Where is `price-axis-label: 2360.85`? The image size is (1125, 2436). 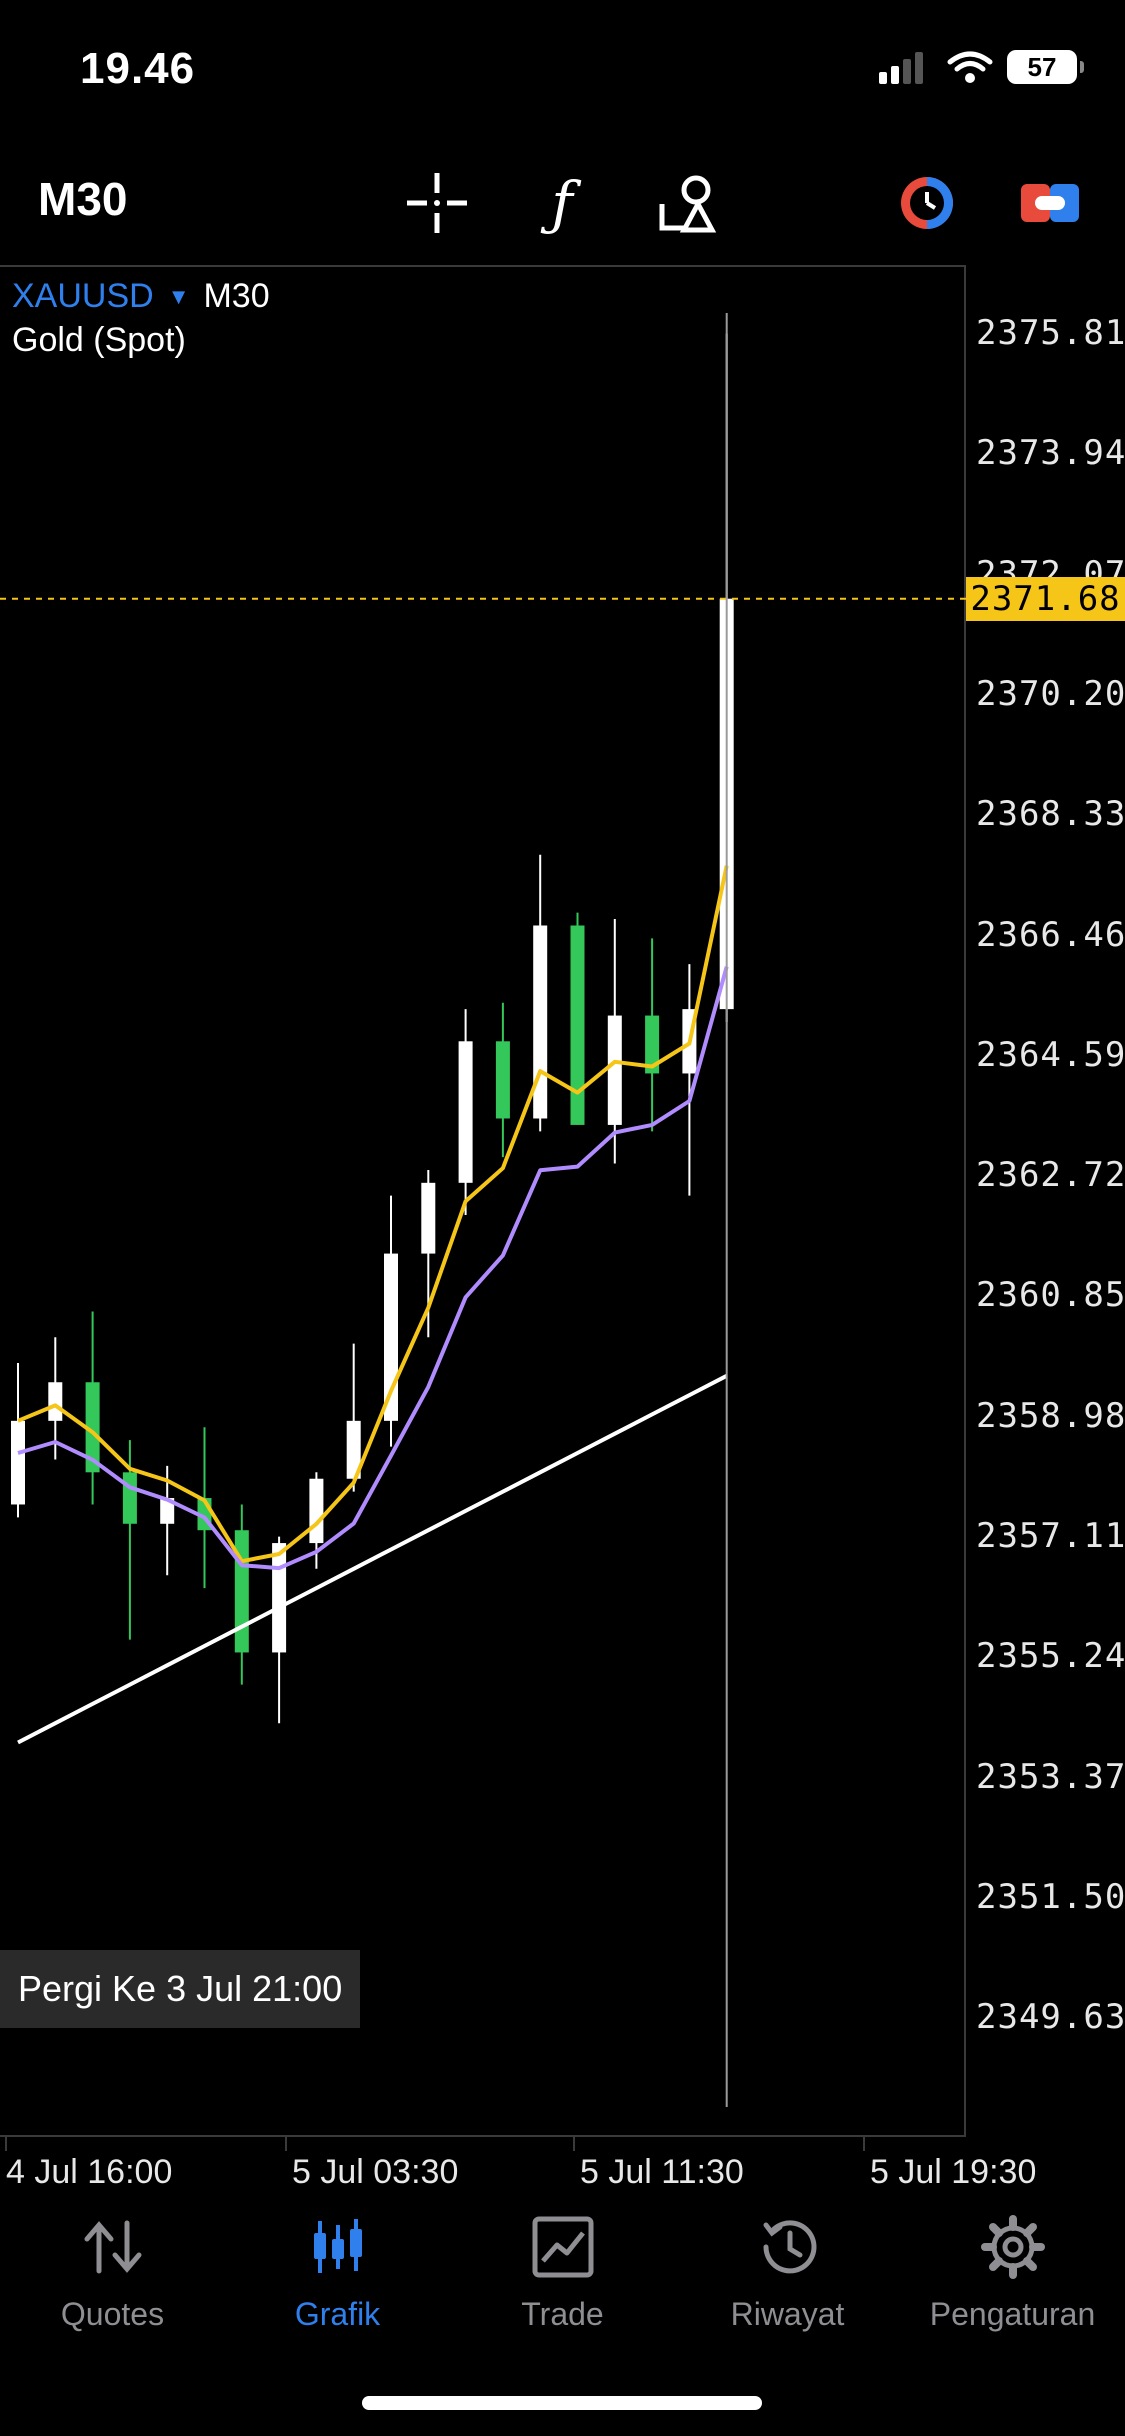 price-axis-label: 2360.85 is located at coordinates (1050, 1295).